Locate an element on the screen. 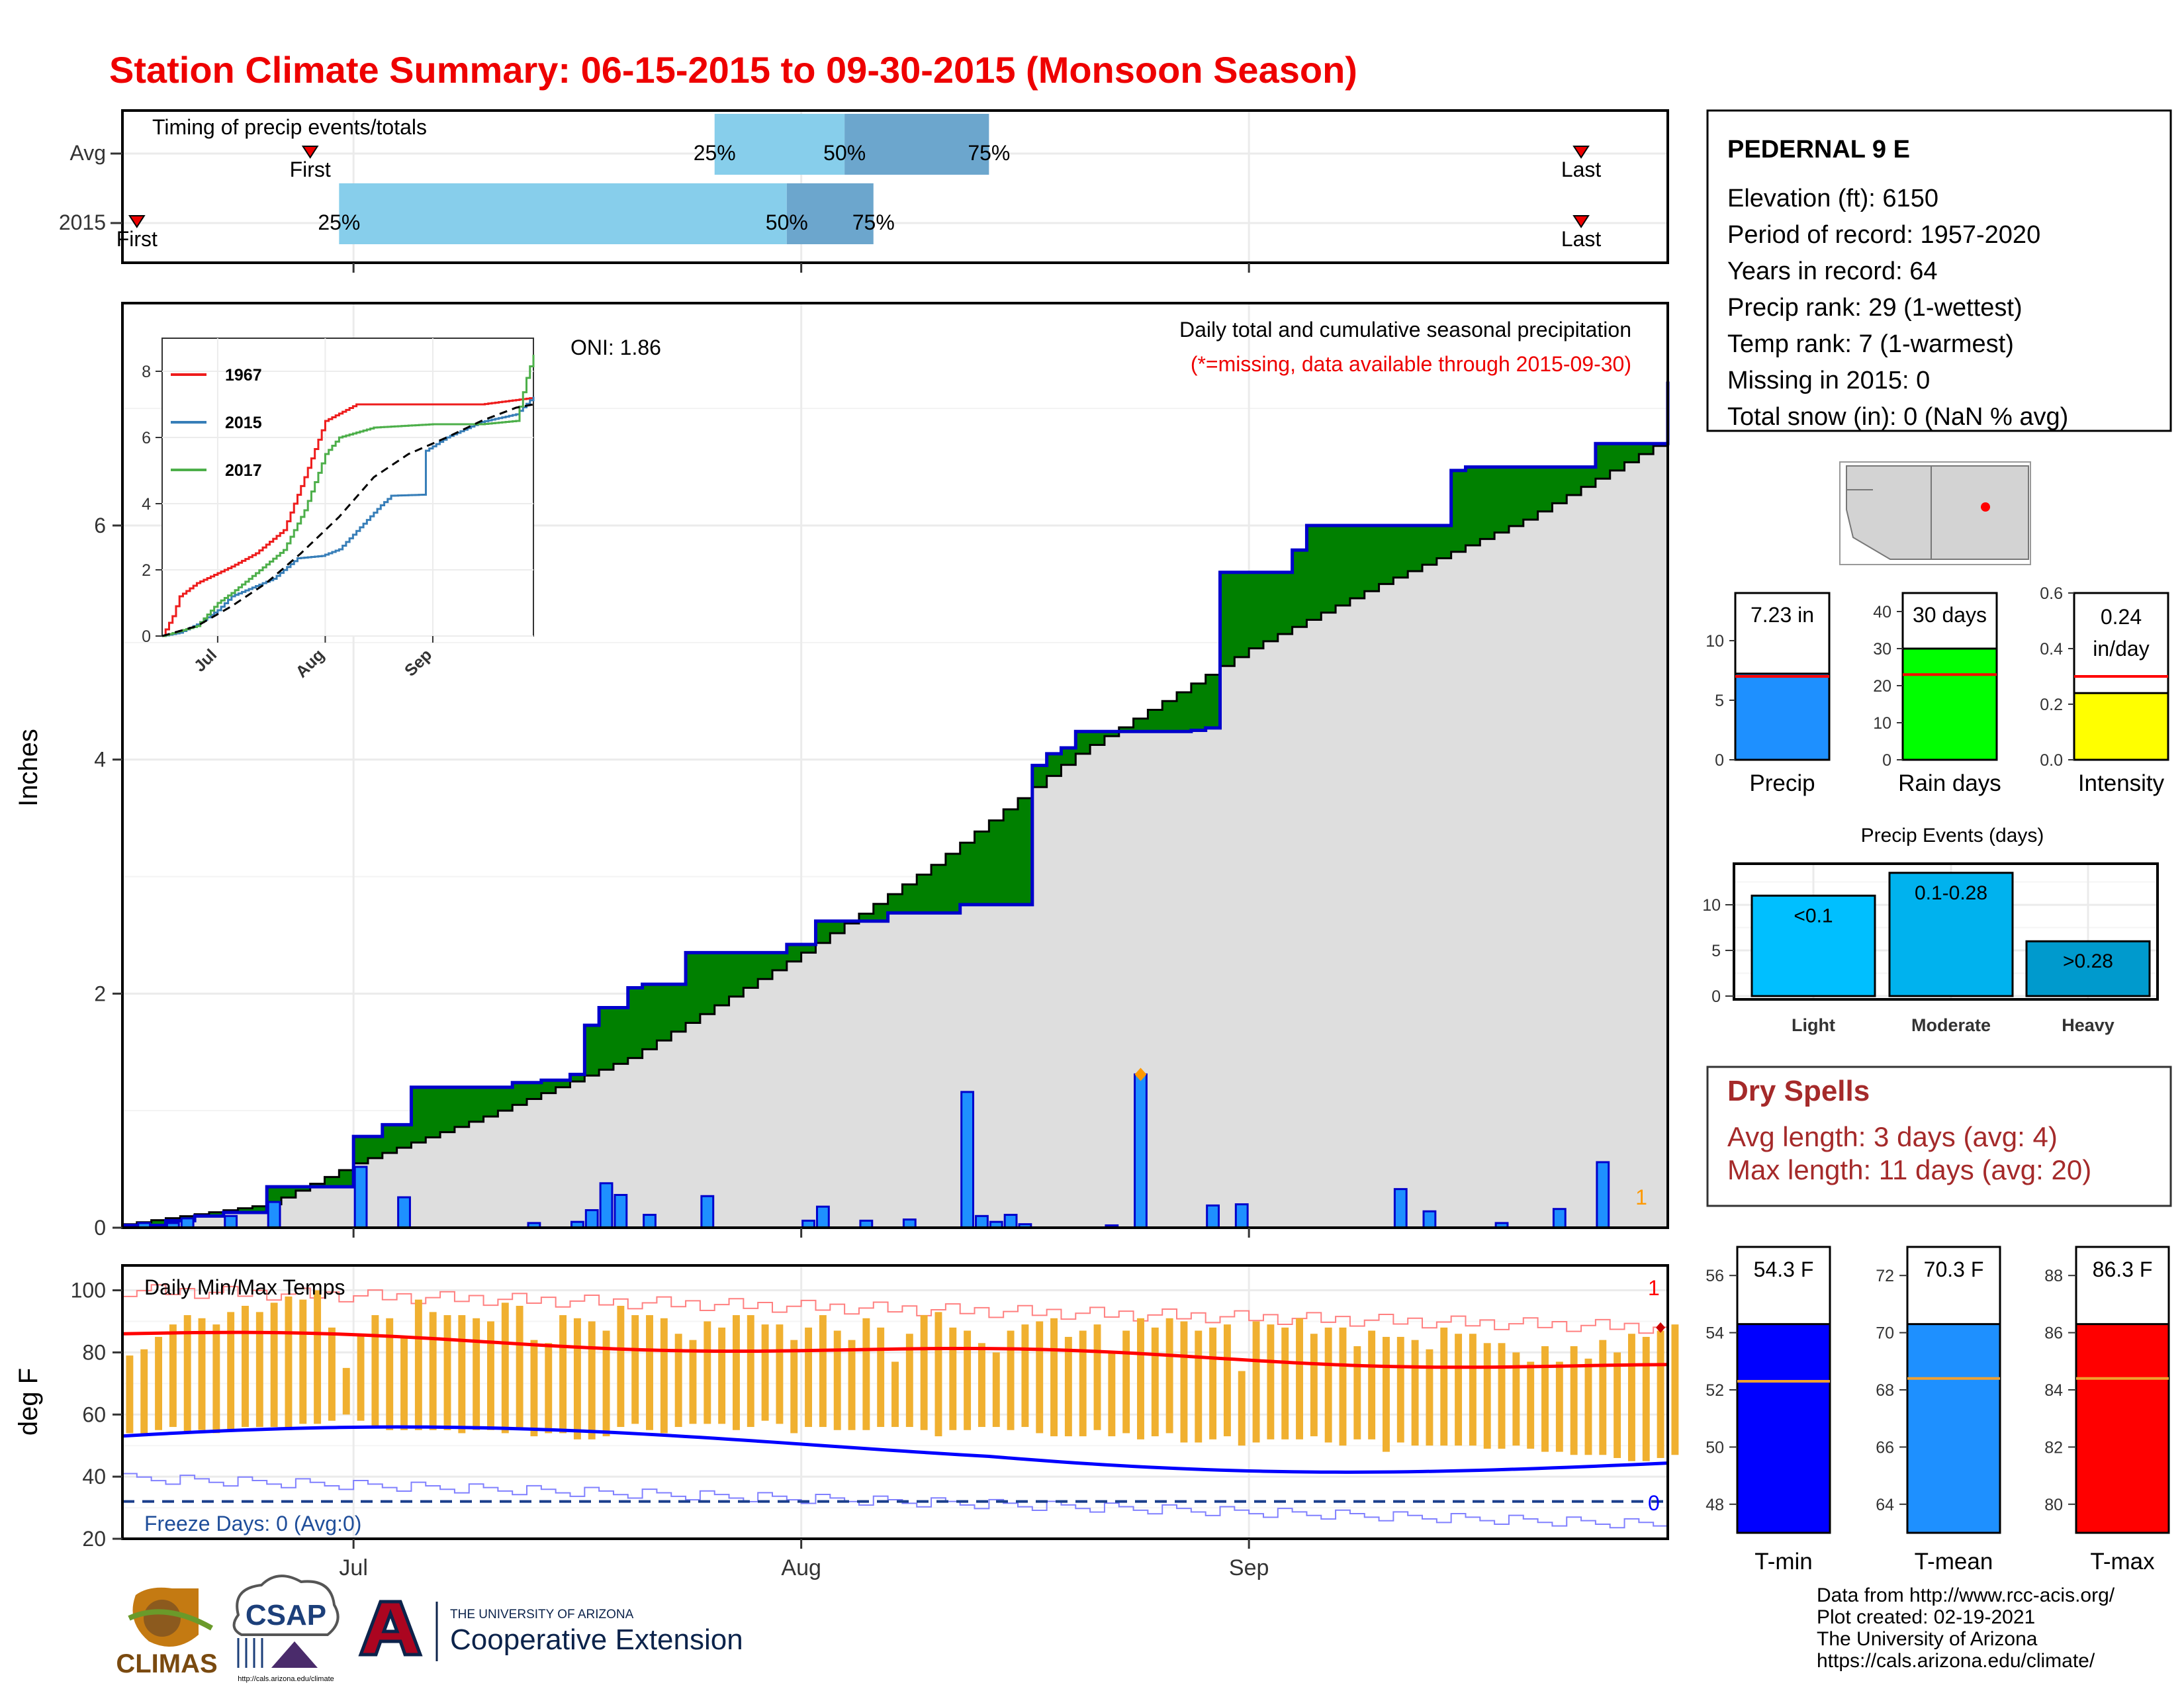 Image resolution: width=2184 pixels, height=1691 pixels. timing-bar-light is located at coordinates (563, 213).